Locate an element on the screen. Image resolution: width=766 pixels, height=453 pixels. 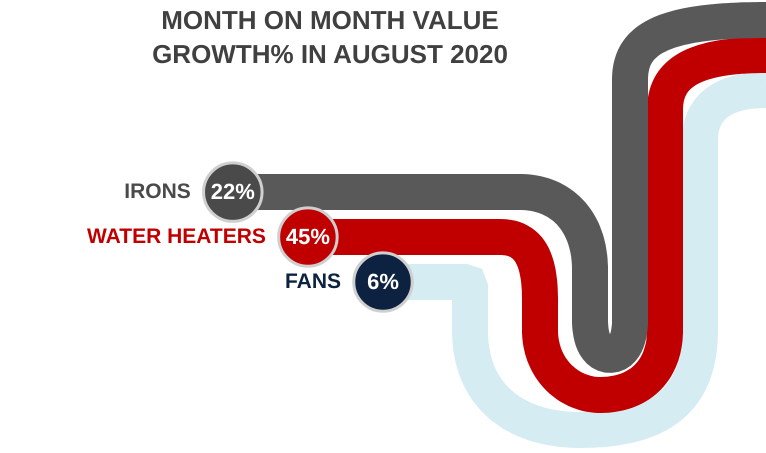
category-label: FANS is located at coordinates (312, 282).